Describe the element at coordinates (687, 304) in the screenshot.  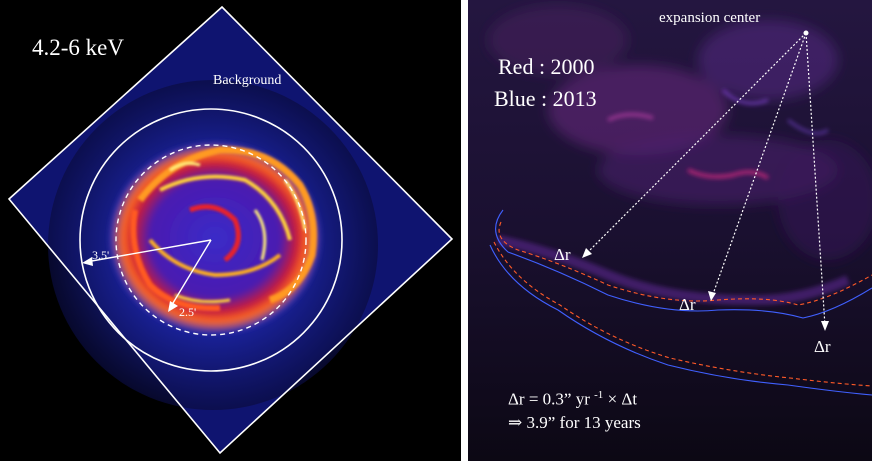
I see `delta-r-label-2: Δr` at that location.